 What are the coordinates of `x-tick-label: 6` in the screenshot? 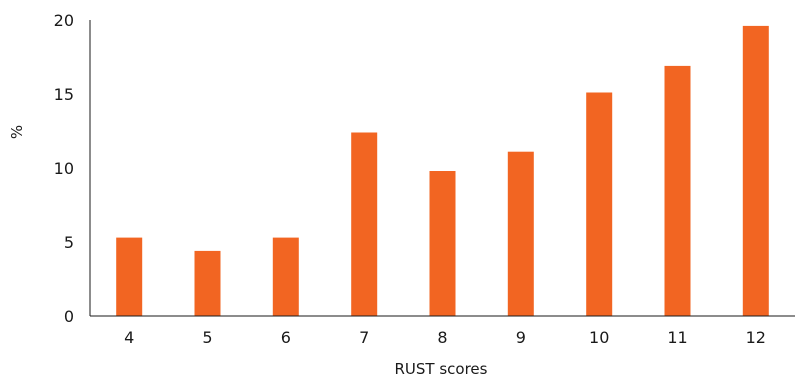 It's located at (286, 337).